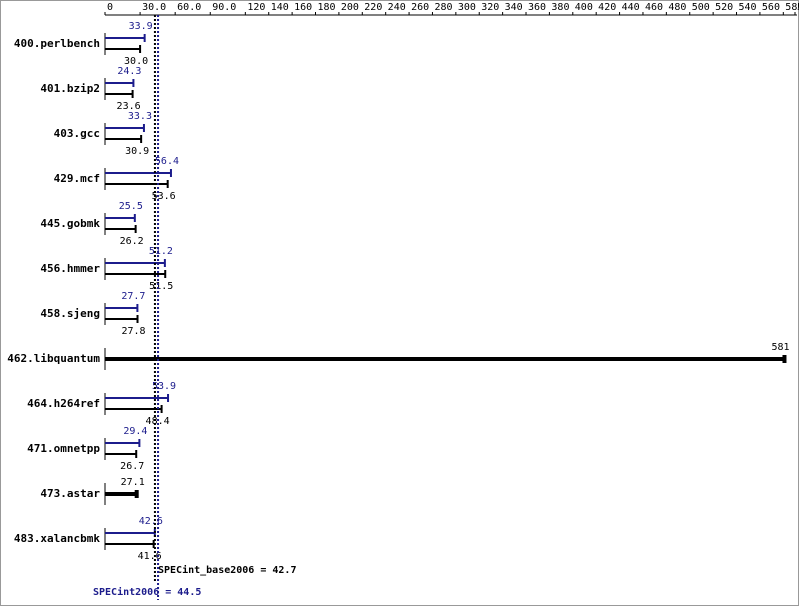  I want to click on value-label: 23.6, so click(129, 106).